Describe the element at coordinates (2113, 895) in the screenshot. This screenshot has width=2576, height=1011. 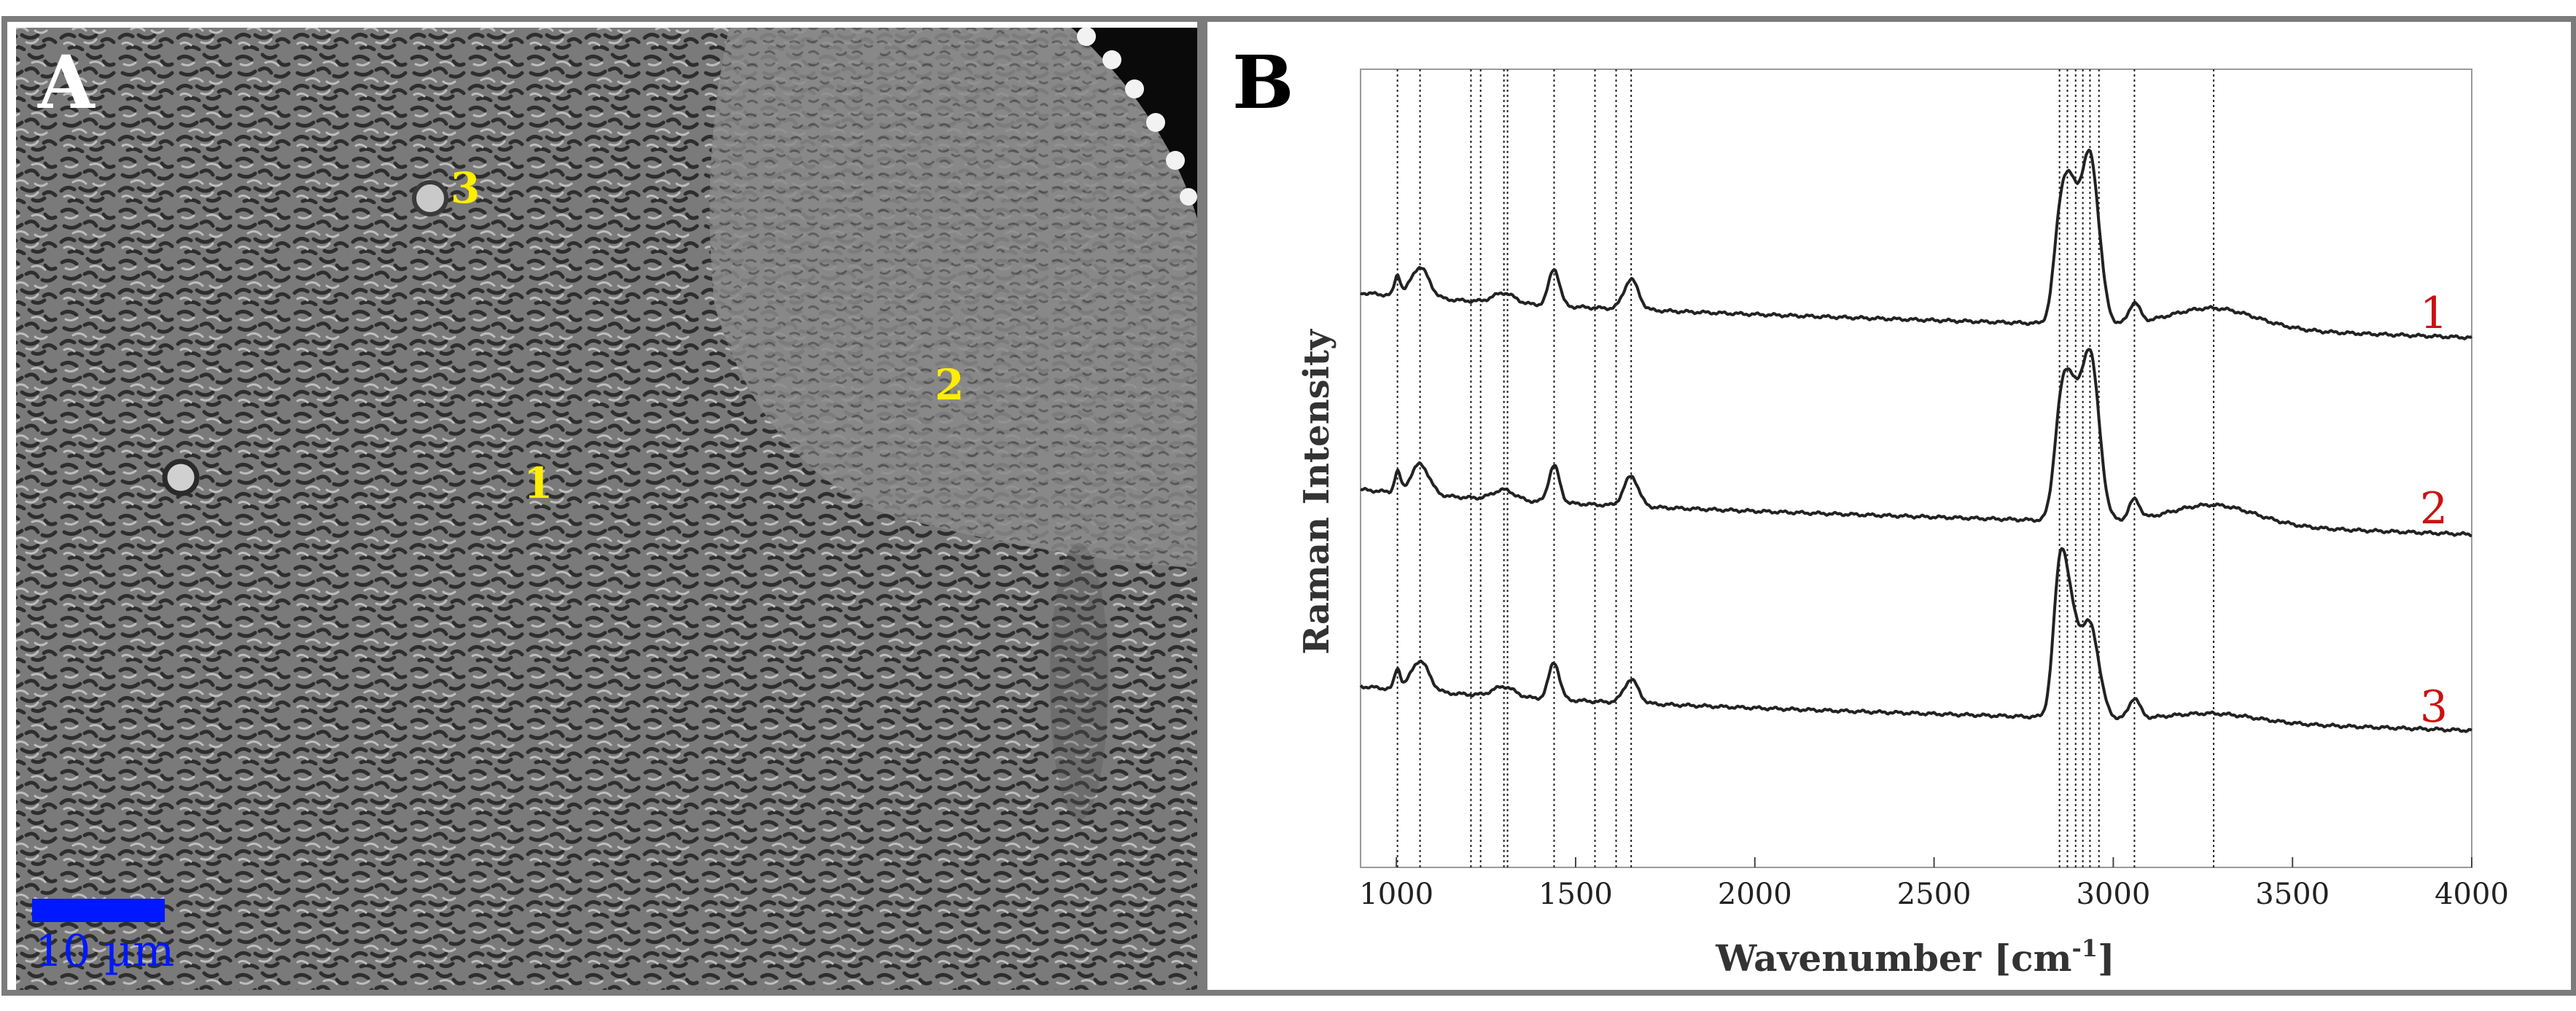
I see `x-tick-label: 3000` at that location.